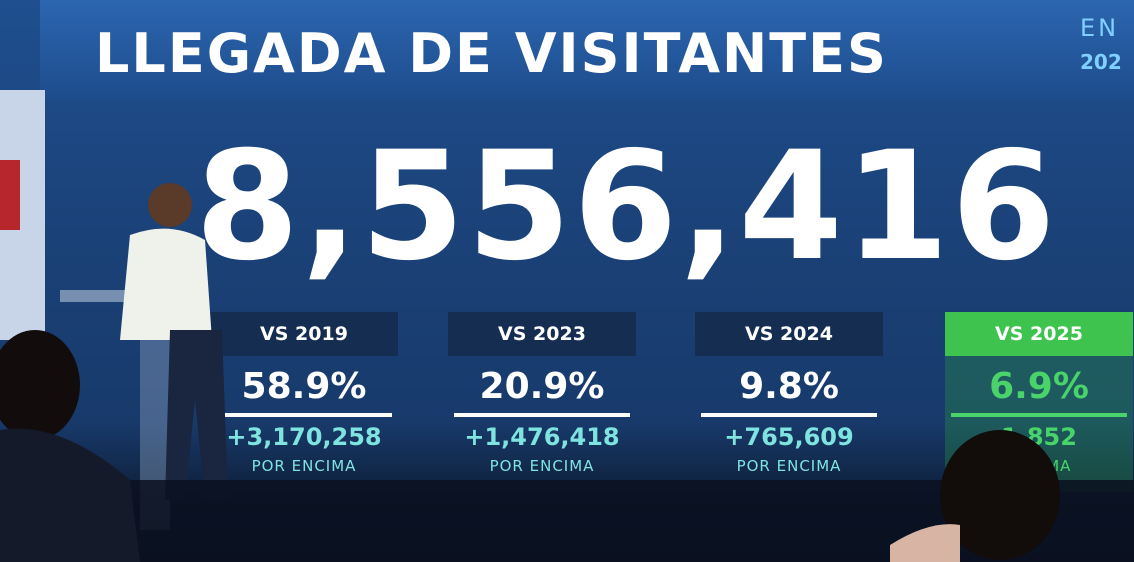  What do you see at coordinates (304, 386) in the screenshot?
I see `panel-percent: 58.9%` at bounding box center [304, 386].